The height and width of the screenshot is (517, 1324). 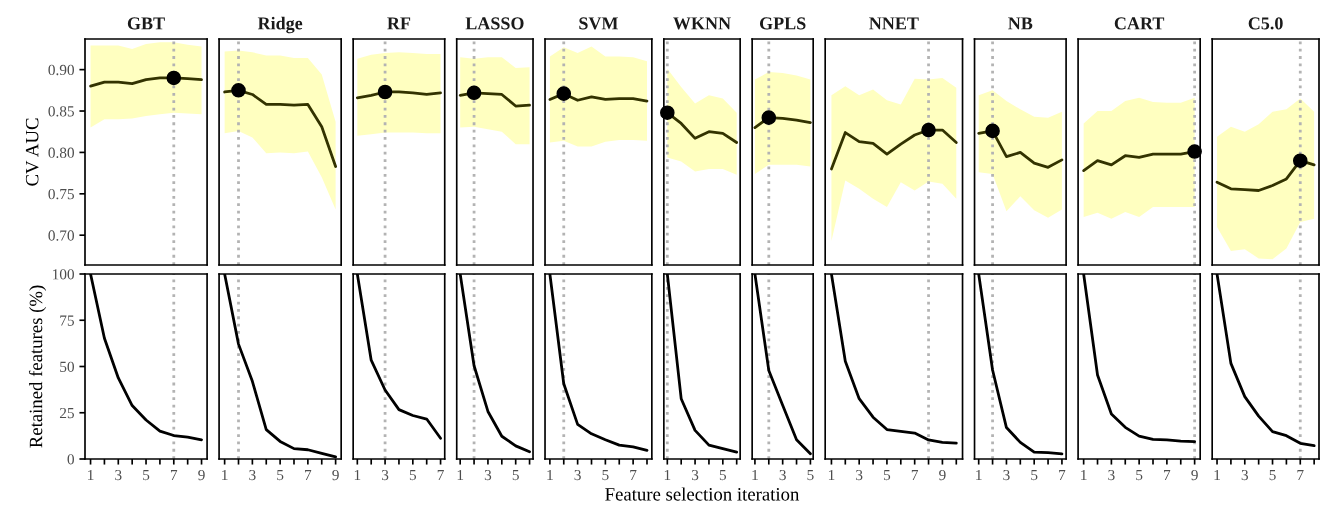 I want to click on chart-title: Ridge, so click(x=280, y=25).